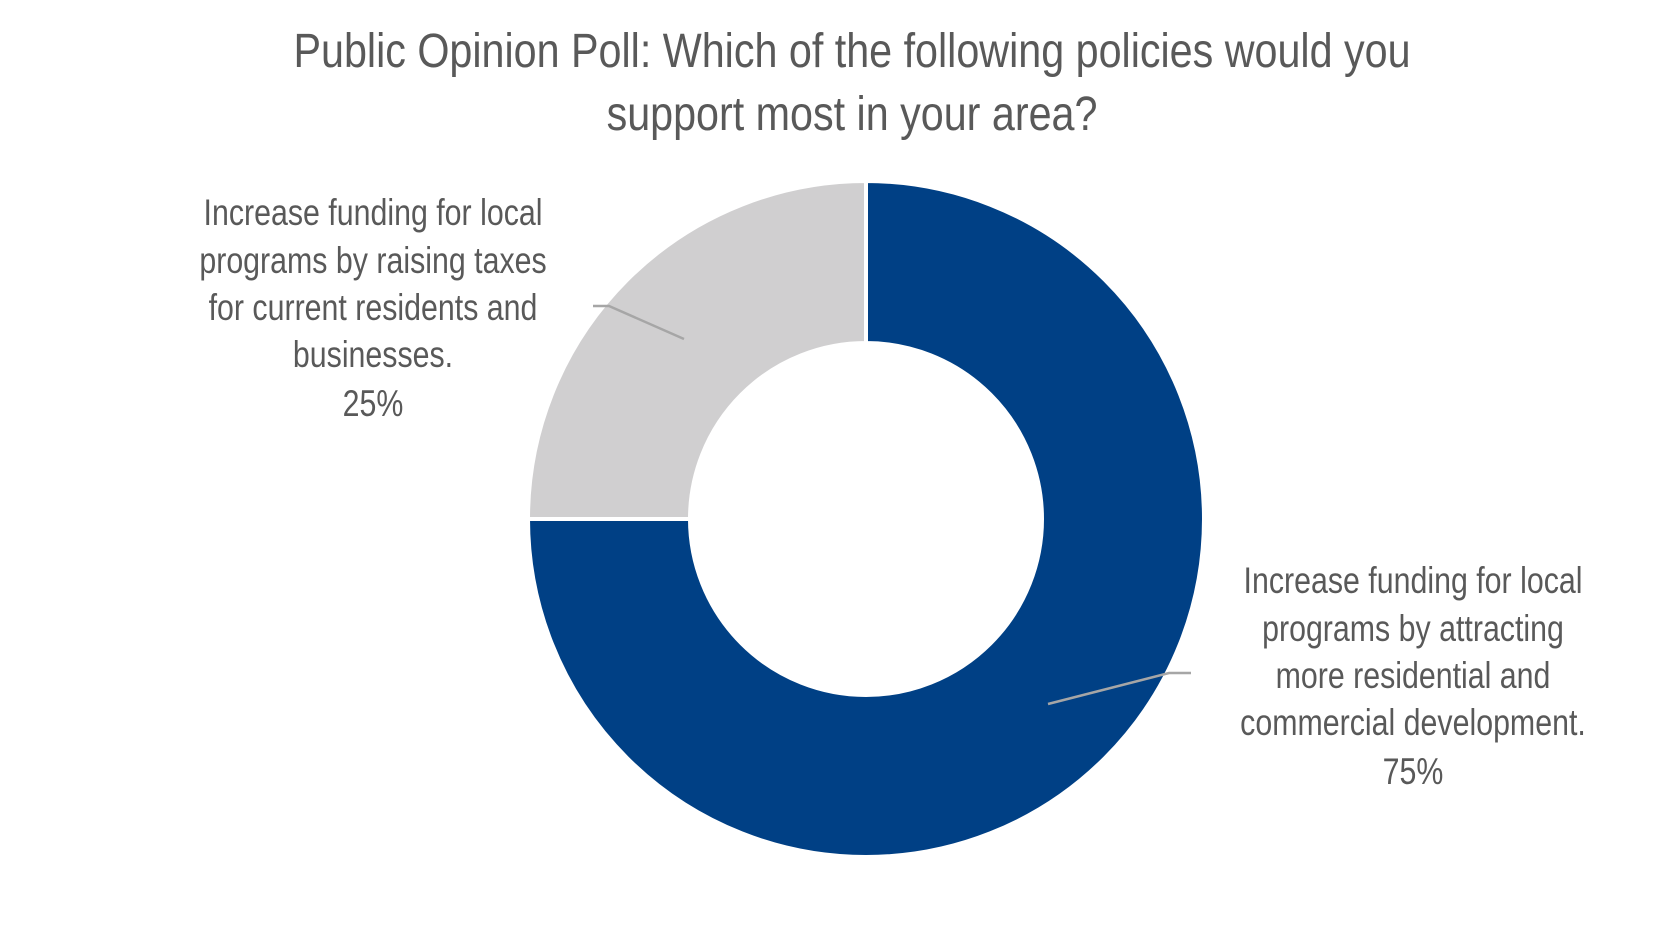  What do you see at coordinates (852, 114) in the screenshot?
I see `chart-title-line-2: support most in your area?` at bounding box center [852, 114].